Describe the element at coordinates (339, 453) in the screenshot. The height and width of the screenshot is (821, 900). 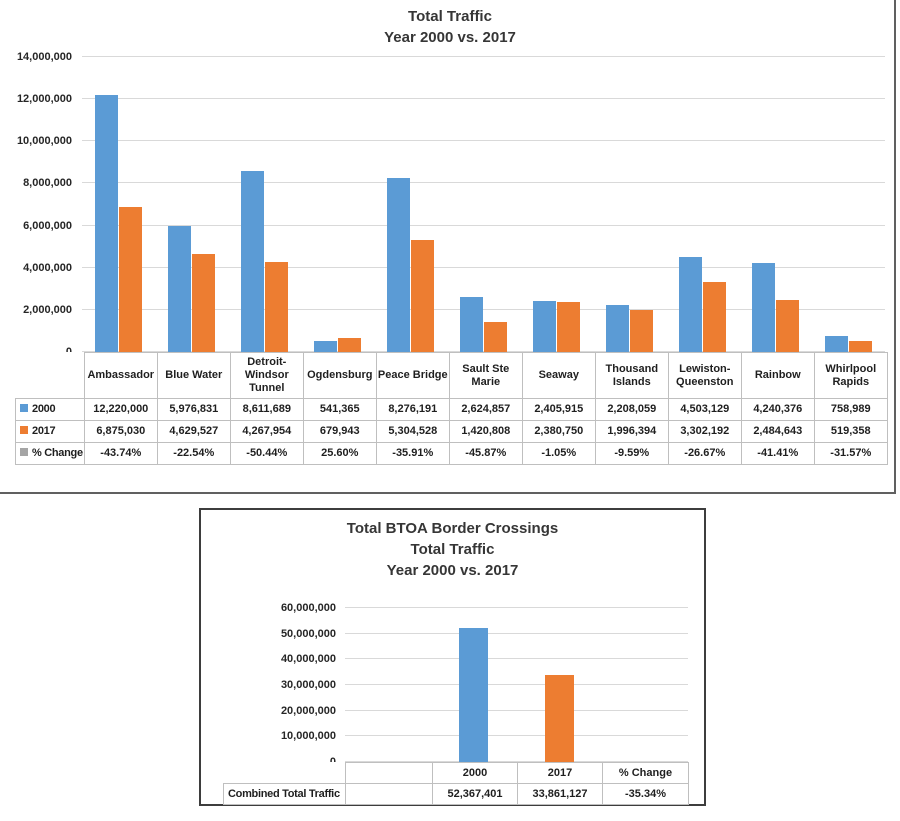
I see `value-cell: 25.60%` at that location.